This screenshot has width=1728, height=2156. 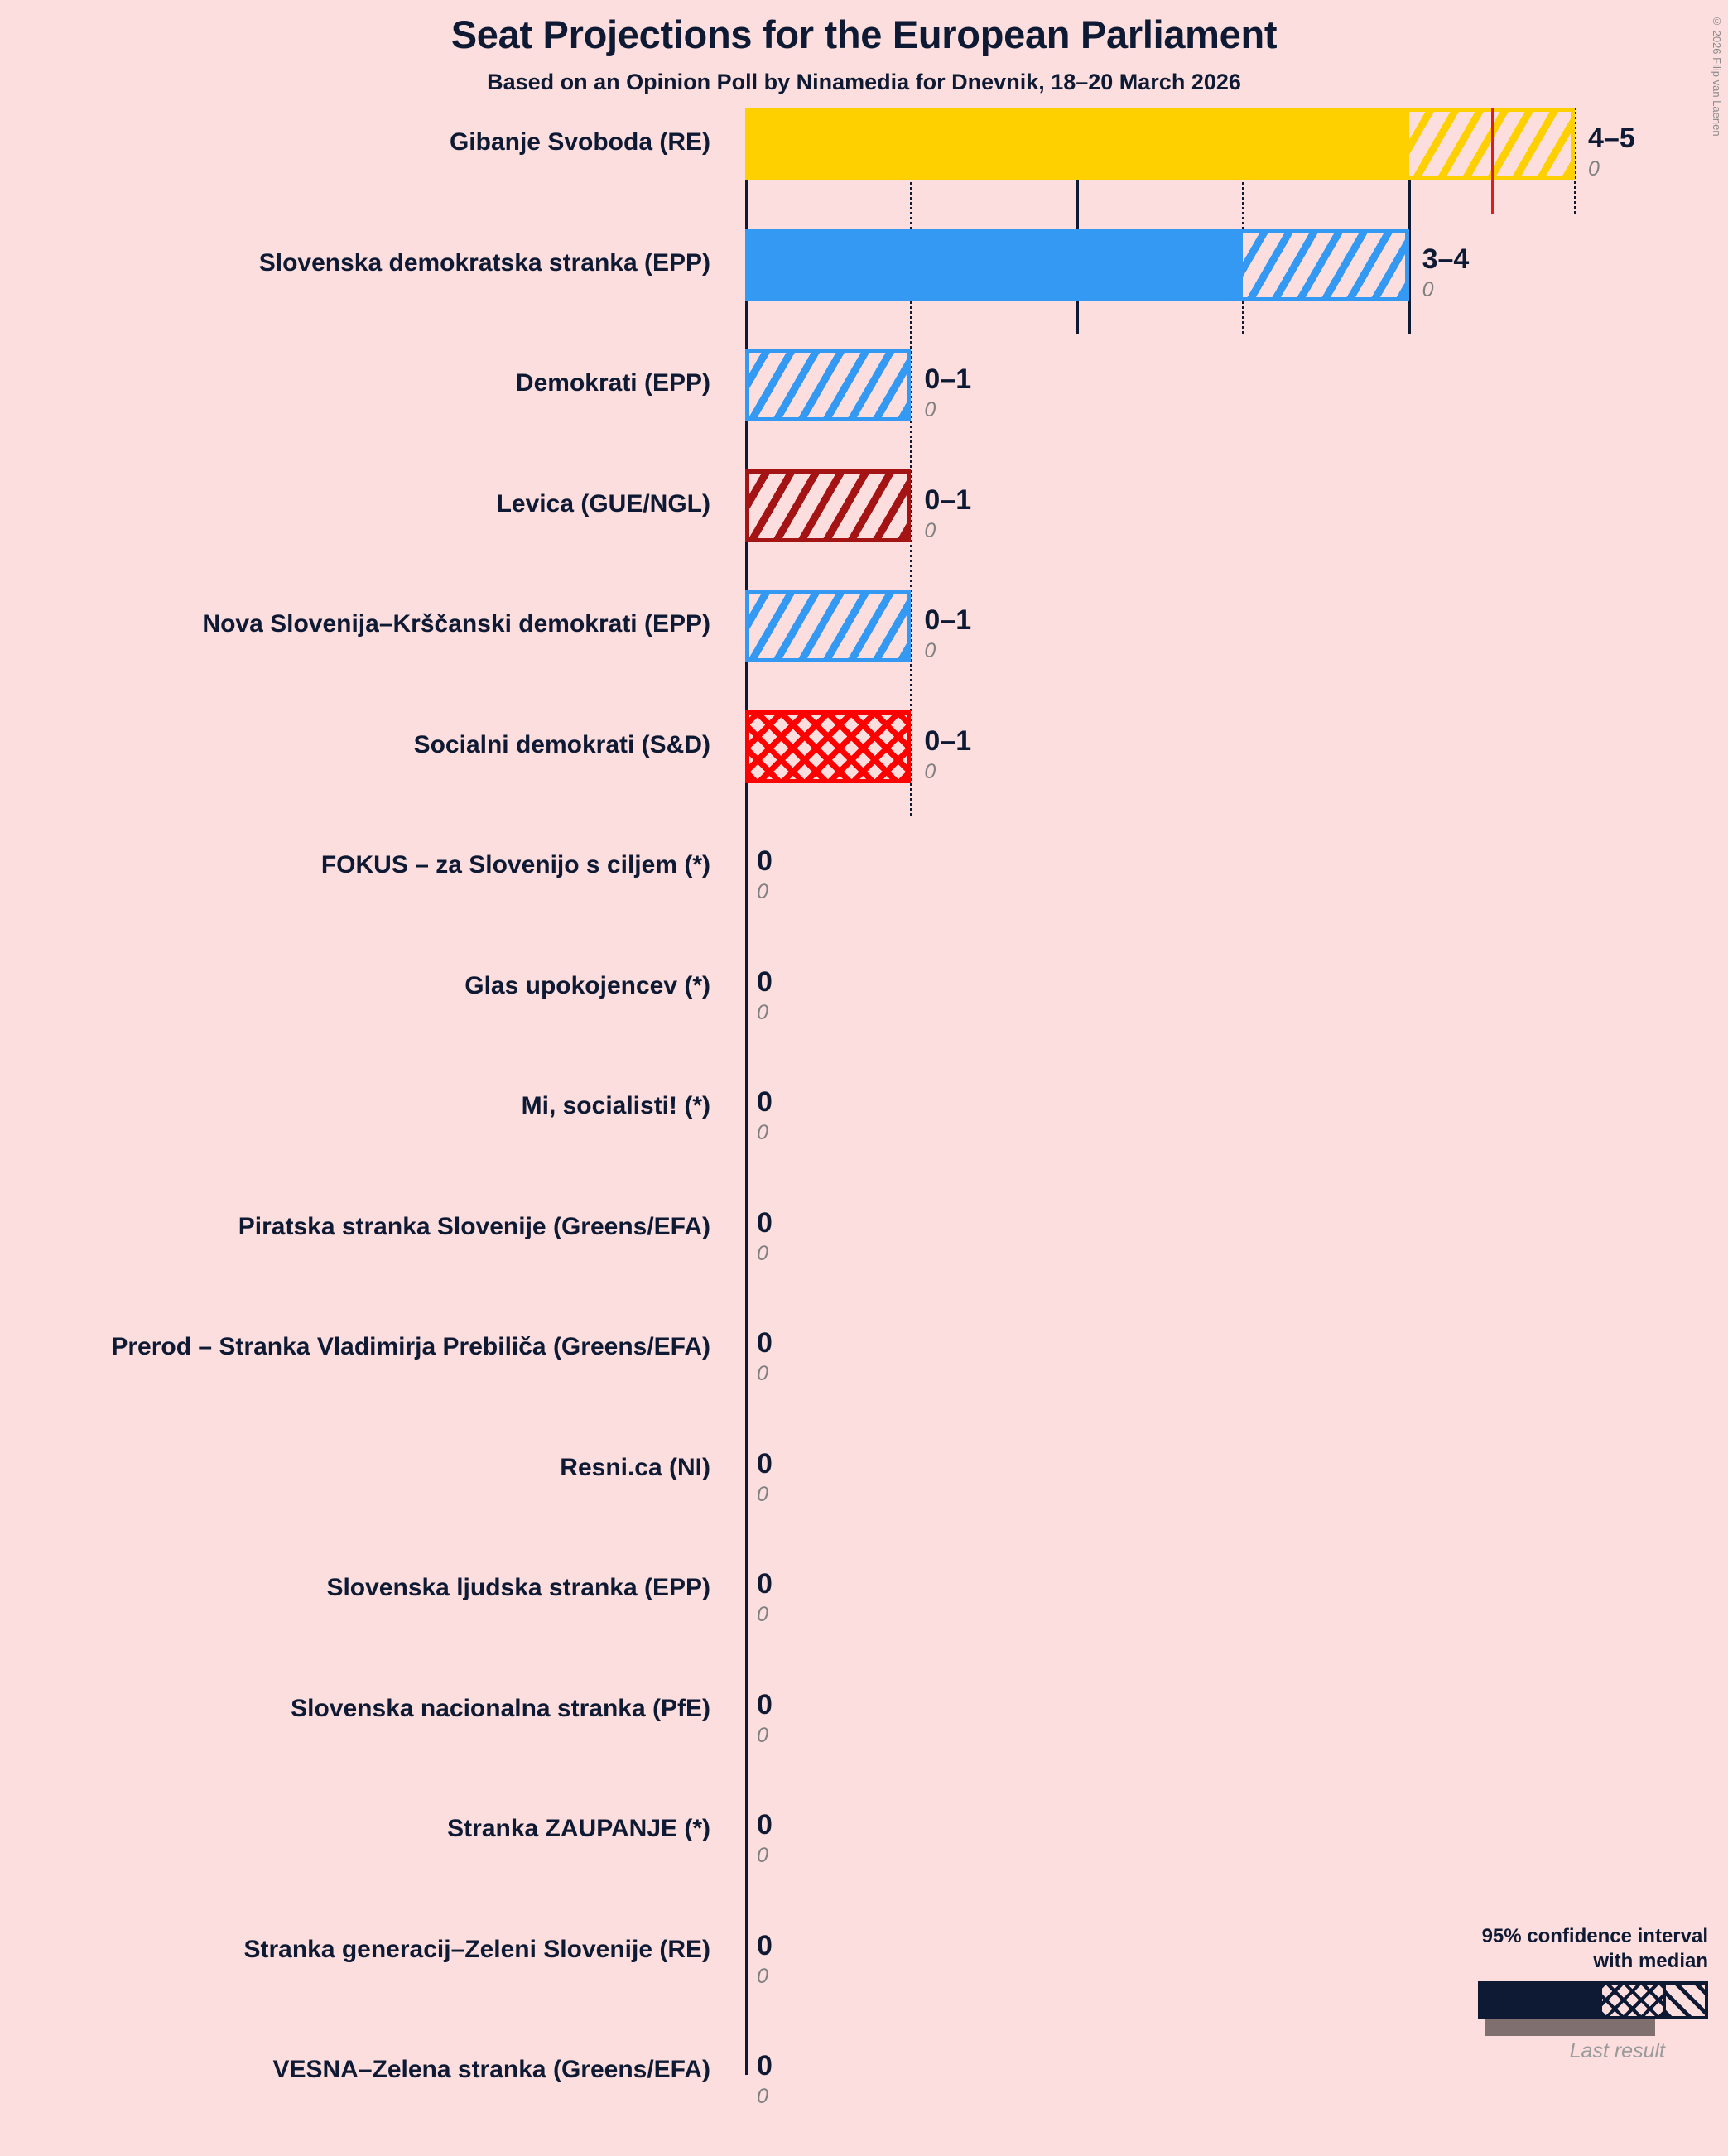 What do you see at coordinates (864, 1854) in the screenshot?
I see `bar-row: Stranka ZAUPANJE (*) 0 0` at bounding box center [864, 1854].